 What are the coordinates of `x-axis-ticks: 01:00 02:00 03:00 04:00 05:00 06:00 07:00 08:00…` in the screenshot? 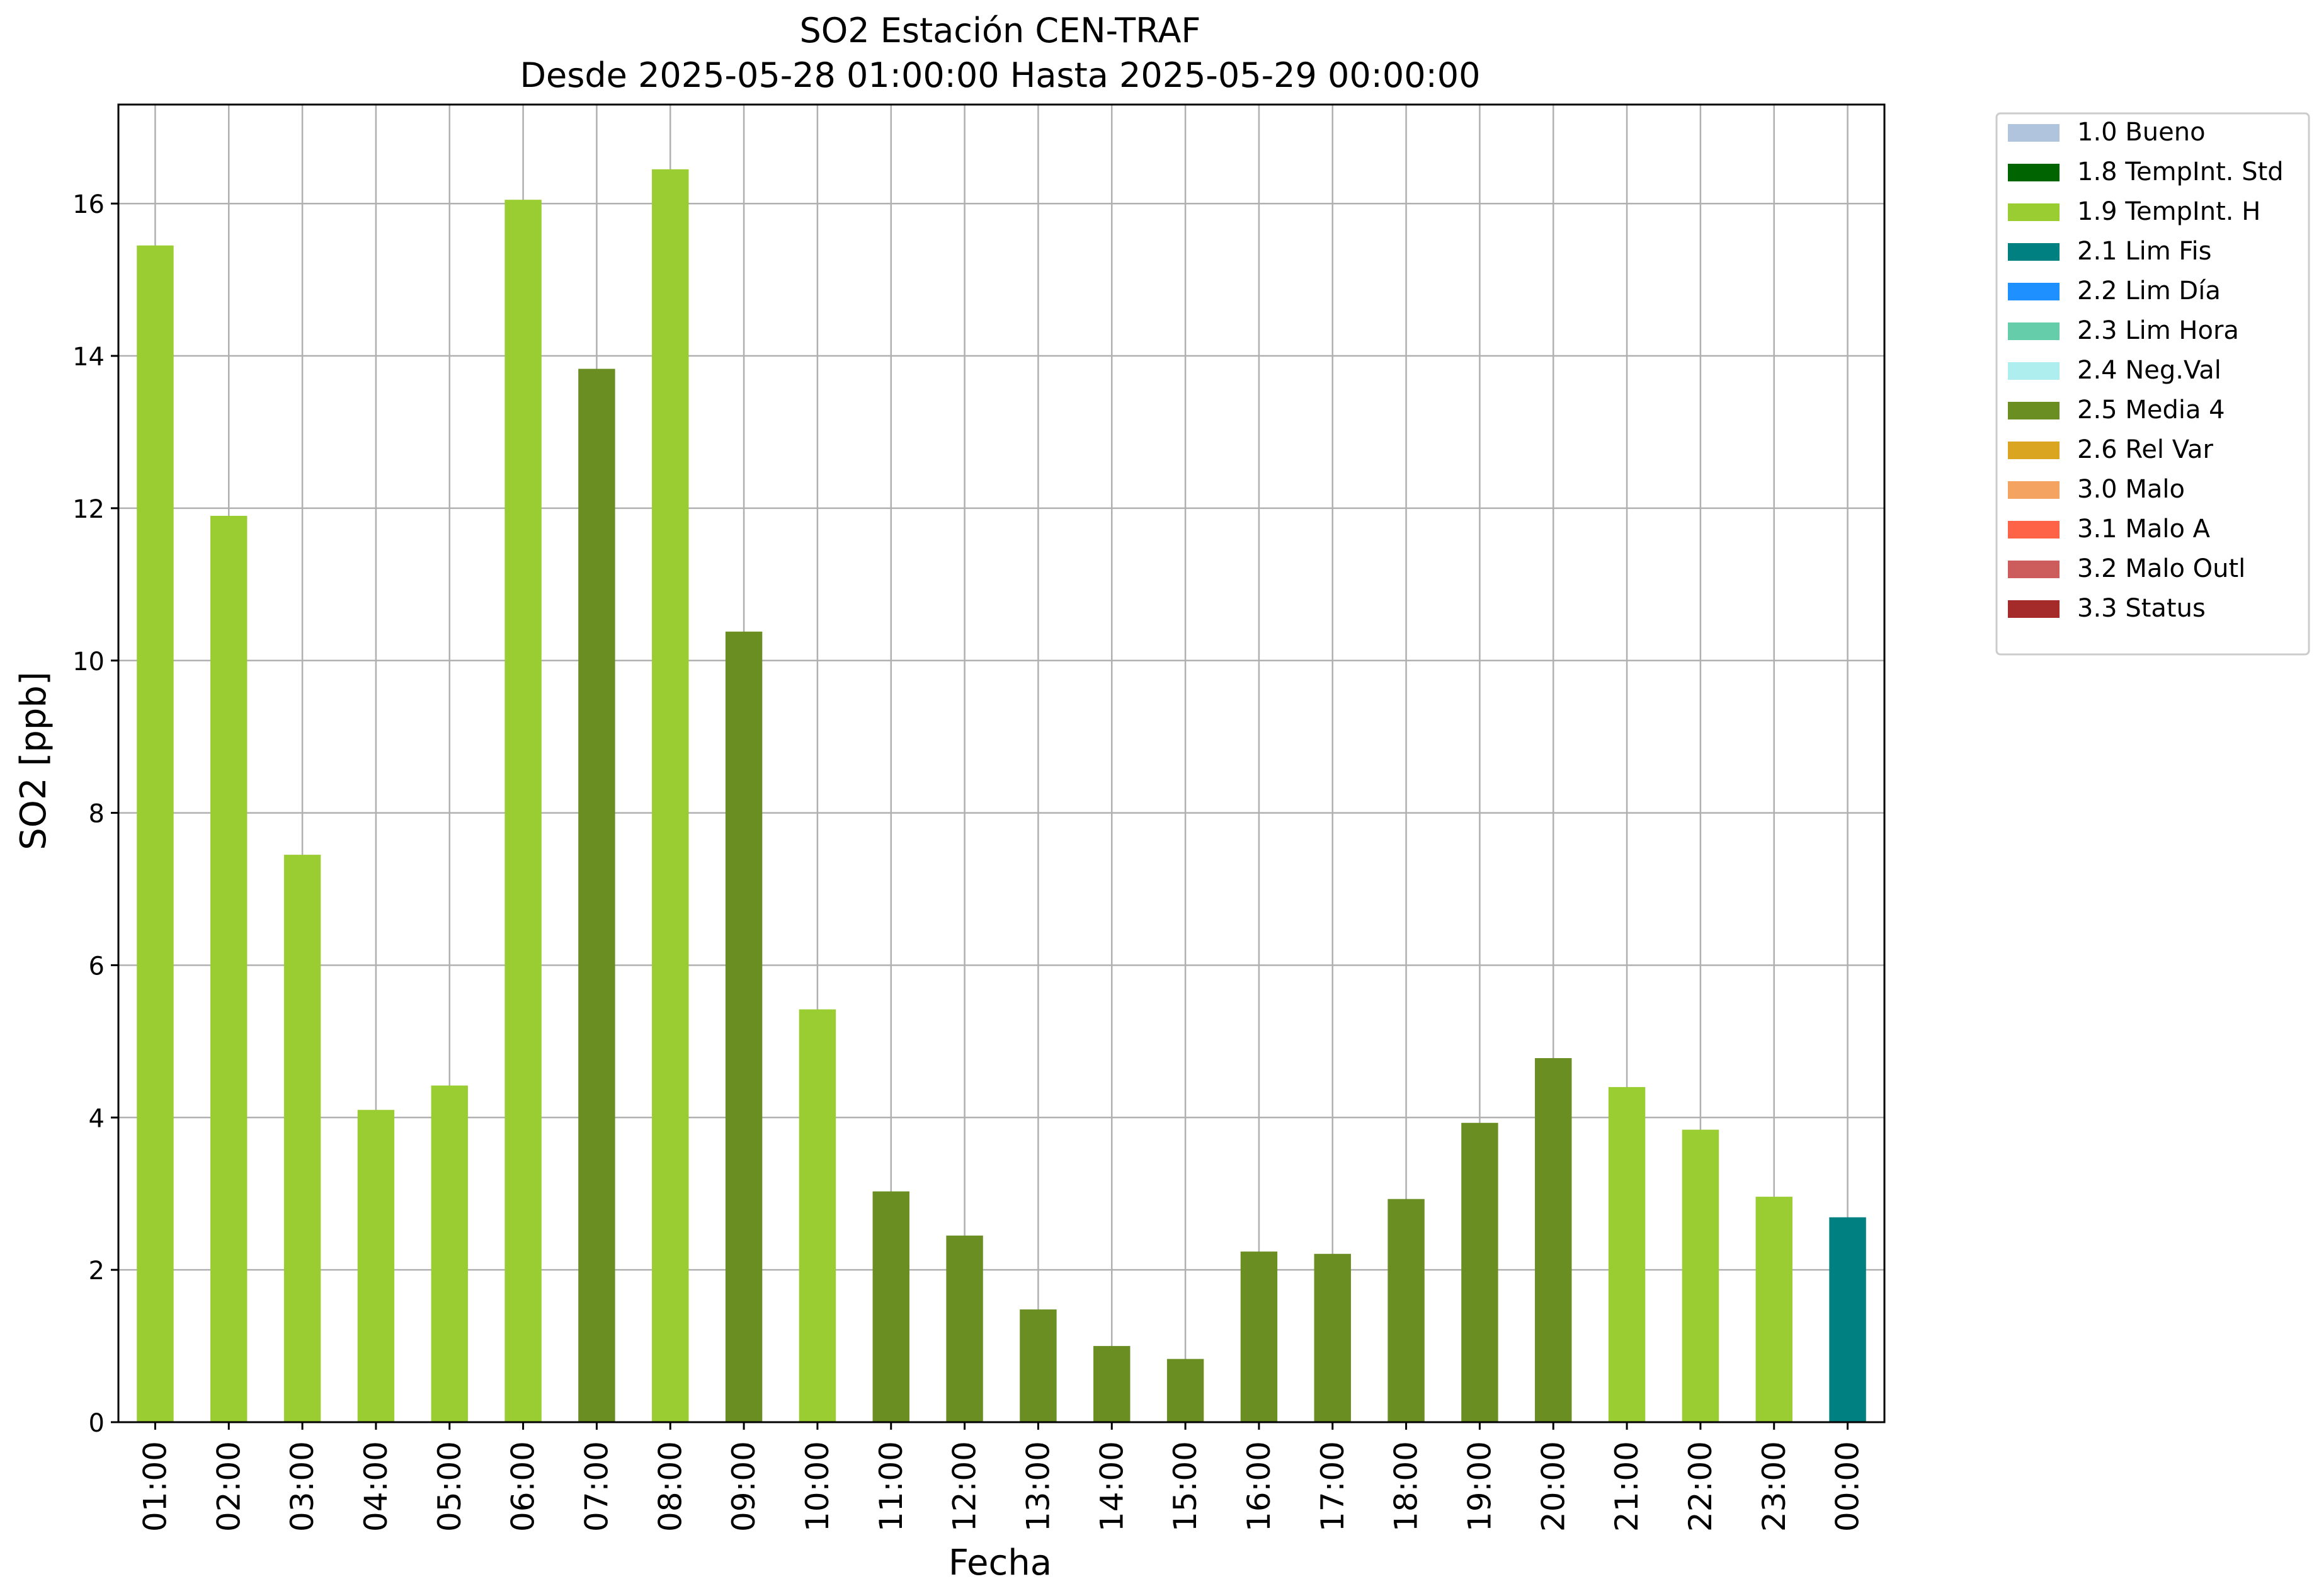 It's located at (1001, 1477).